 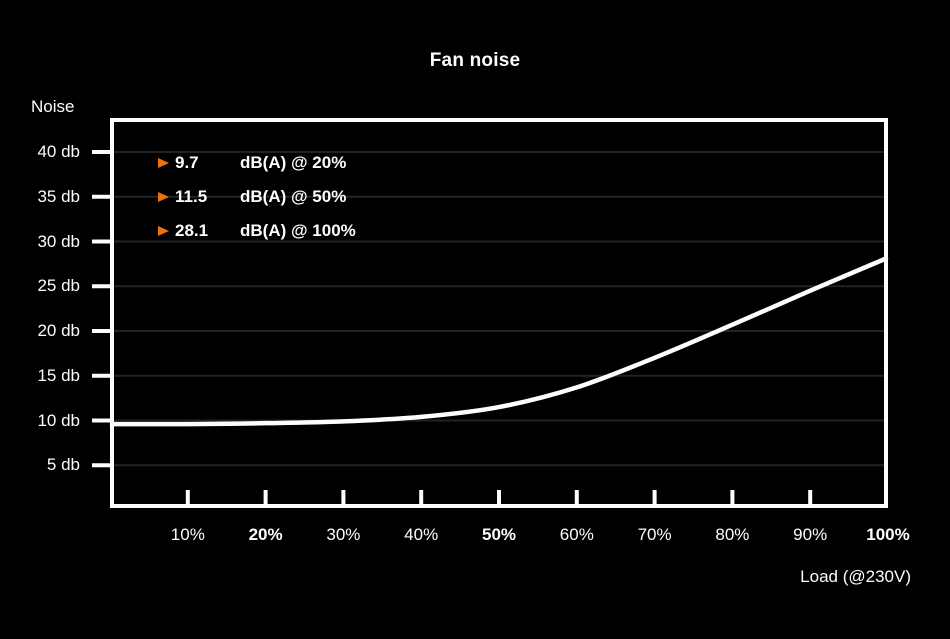 I want to click on legend-value: 28.1, so click(x=192, y=230).